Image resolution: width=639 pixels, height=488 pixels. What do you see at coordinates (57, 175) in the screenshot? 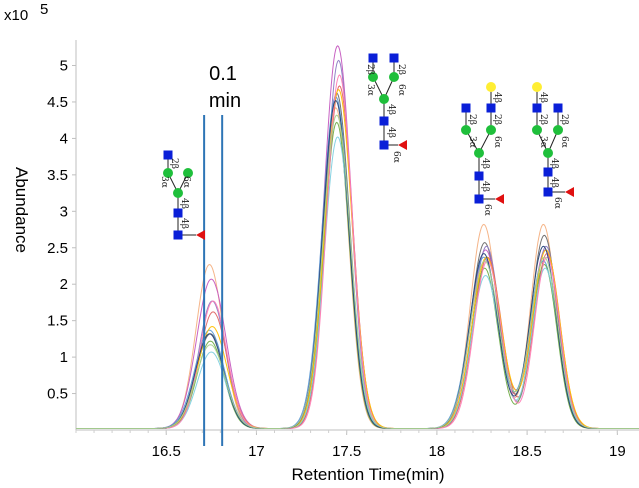
I see `y-tick-label: 3.5` at bounding box center [57, 175].